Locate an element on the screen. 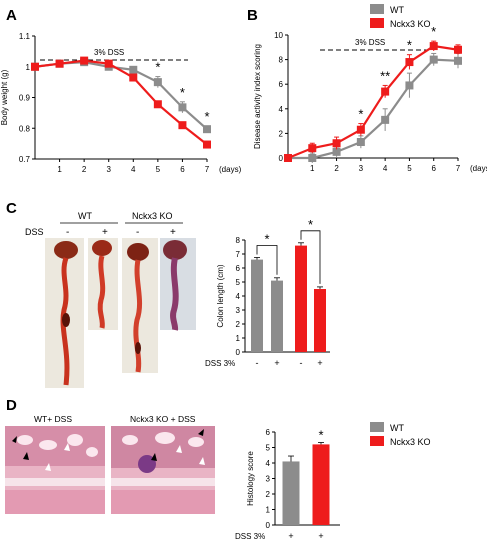 This screenshot has height=550, width=487. legend-swatch-wt is located at coordinates (377, 9).